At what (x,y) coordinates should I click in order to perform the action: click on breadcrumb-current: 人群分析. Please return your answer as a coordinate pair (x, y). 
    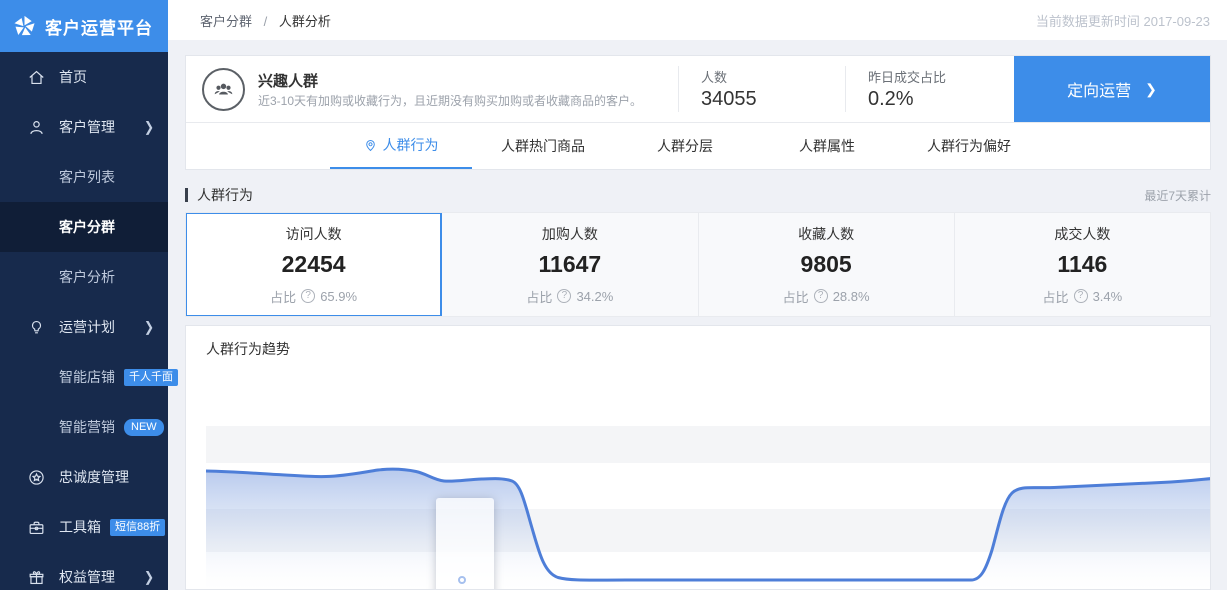
    Looking at the image, I should click on (304, 21).